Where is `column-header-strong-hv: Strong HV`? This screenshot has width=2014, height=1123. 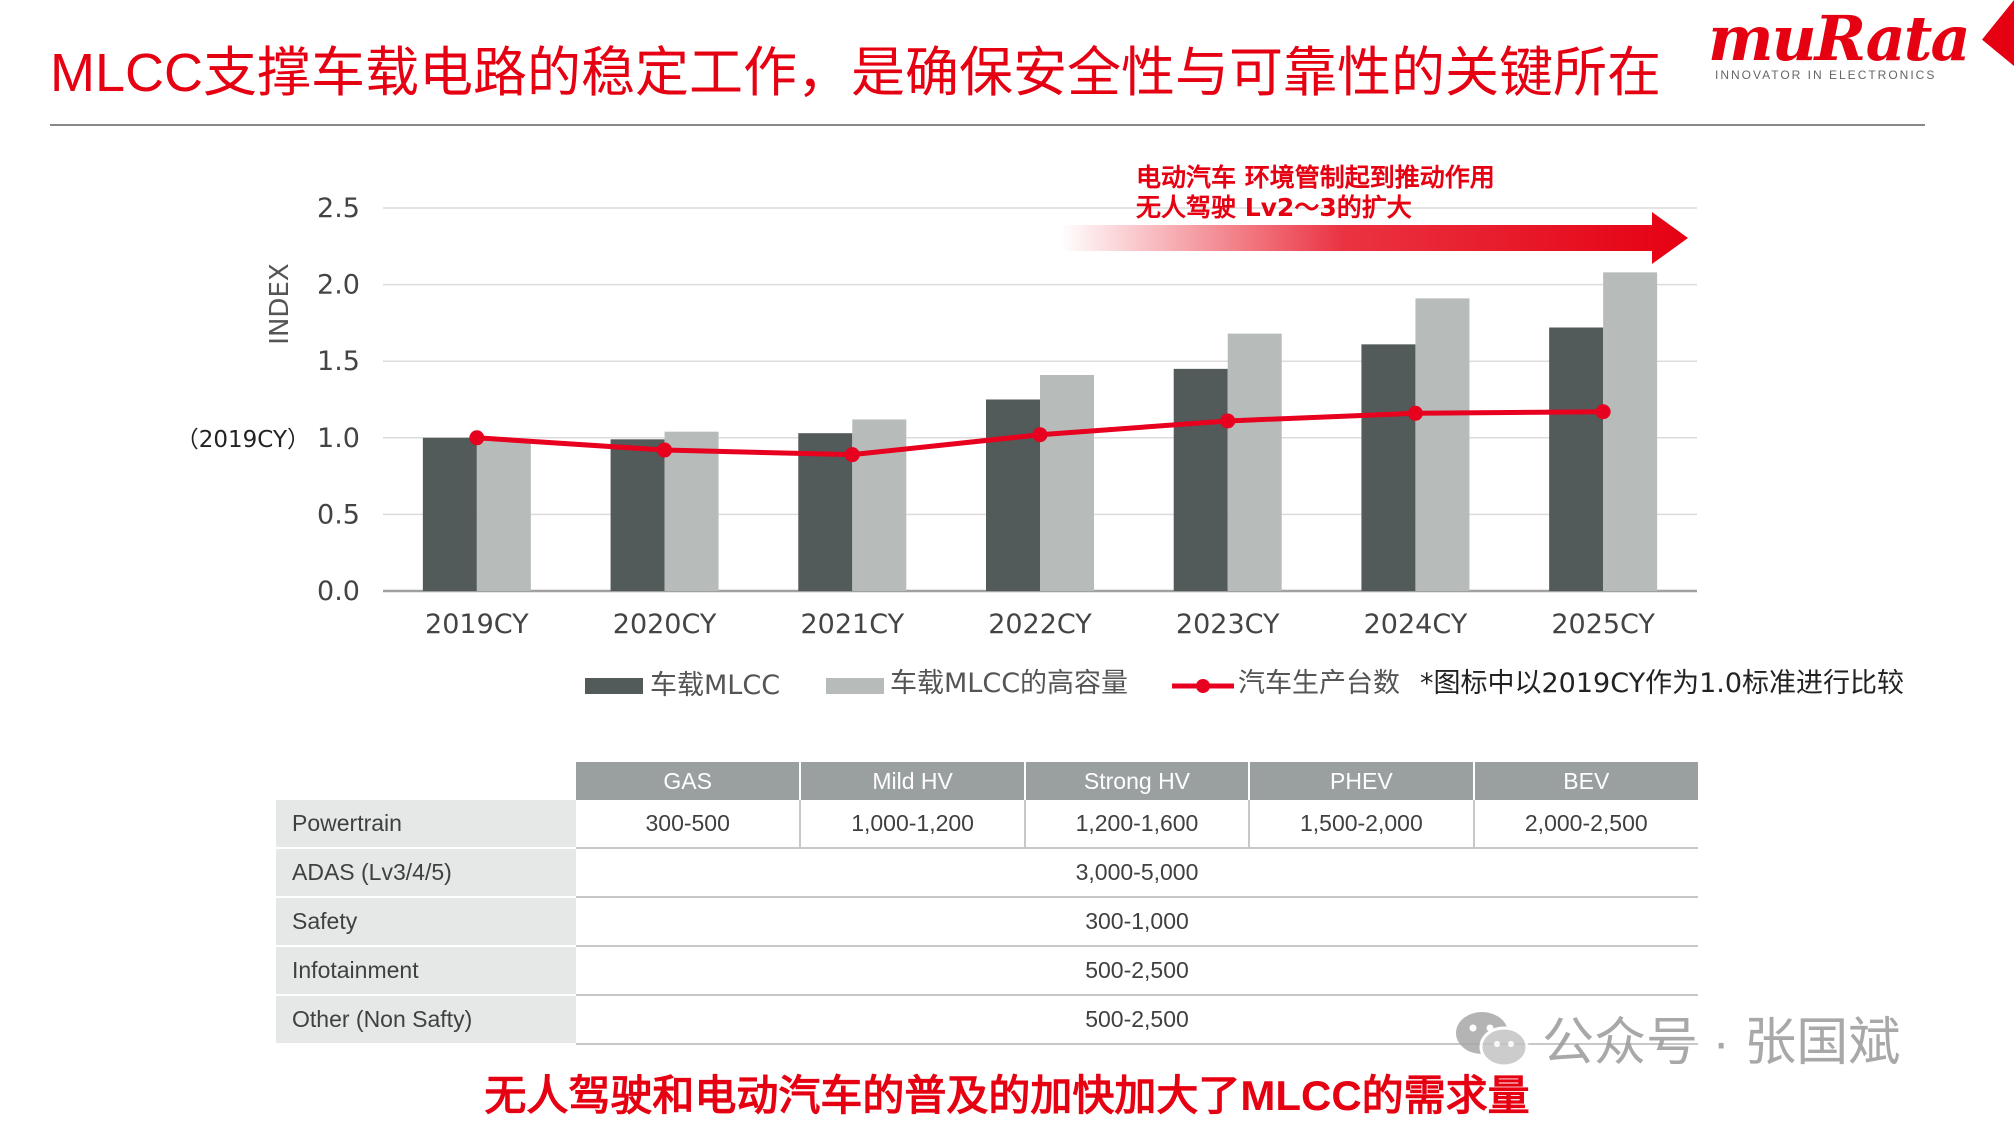
column-header-strong-hv: Strong HV is located at coordinates (1137, 781).